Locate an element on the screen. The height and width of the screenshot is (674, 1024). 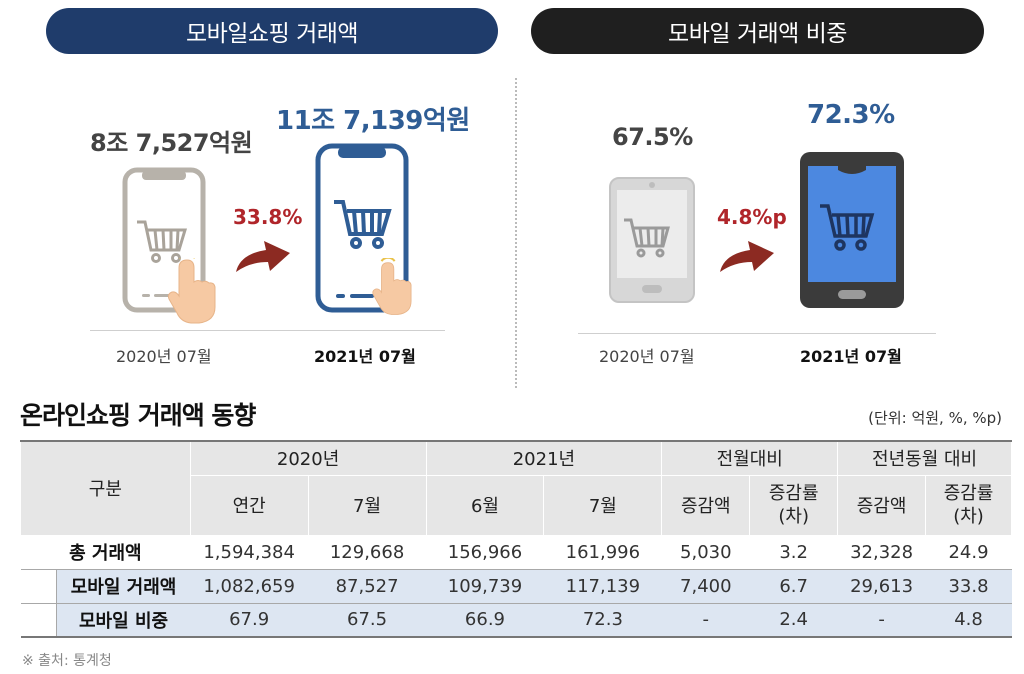
table-cell: 7,400 is located at coordinates (705, 586).